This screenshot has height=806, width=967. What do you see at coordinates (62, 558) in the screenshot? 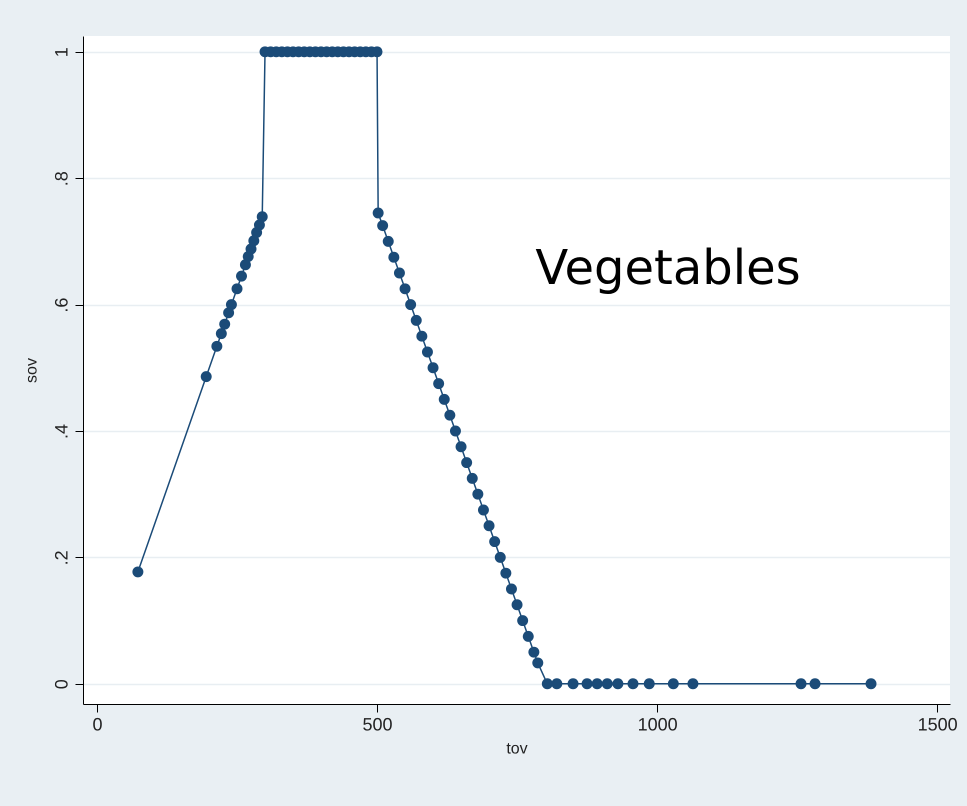
I see `y-tick-label: .2` at bounding box center [62, 558].